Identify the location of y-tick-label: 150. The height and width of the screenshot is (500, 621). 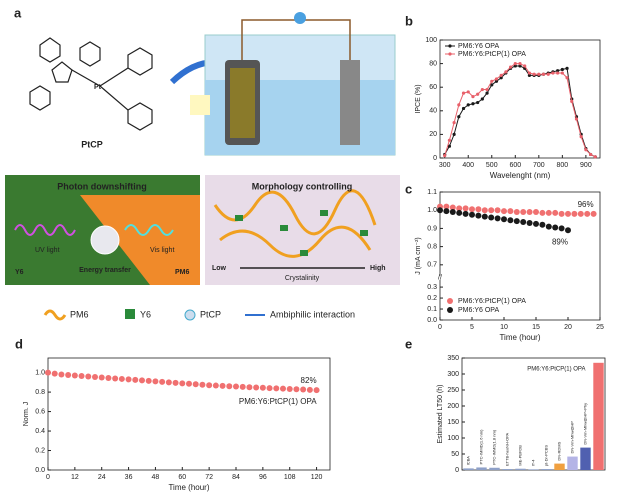
(453, 422).